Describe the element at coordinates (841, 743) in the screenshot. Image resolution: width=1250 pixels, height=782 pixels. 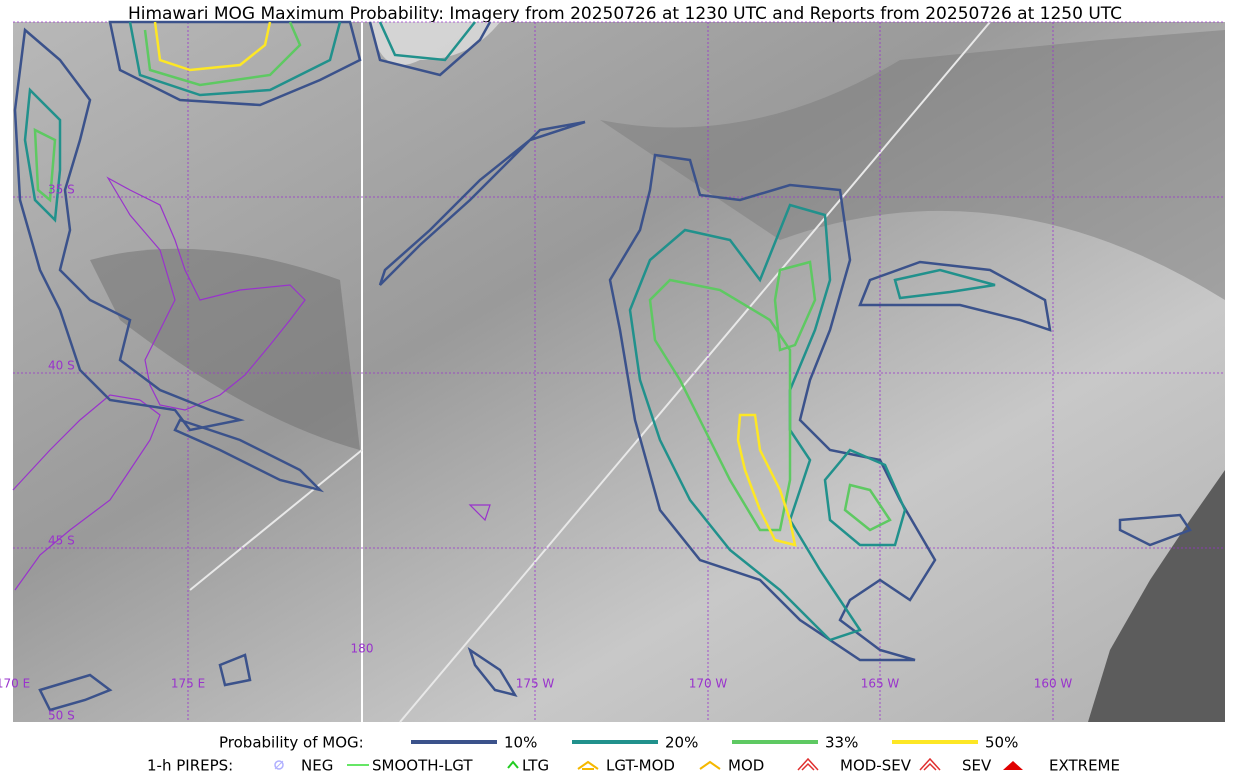
I see `legend-label: 33%` at that location.